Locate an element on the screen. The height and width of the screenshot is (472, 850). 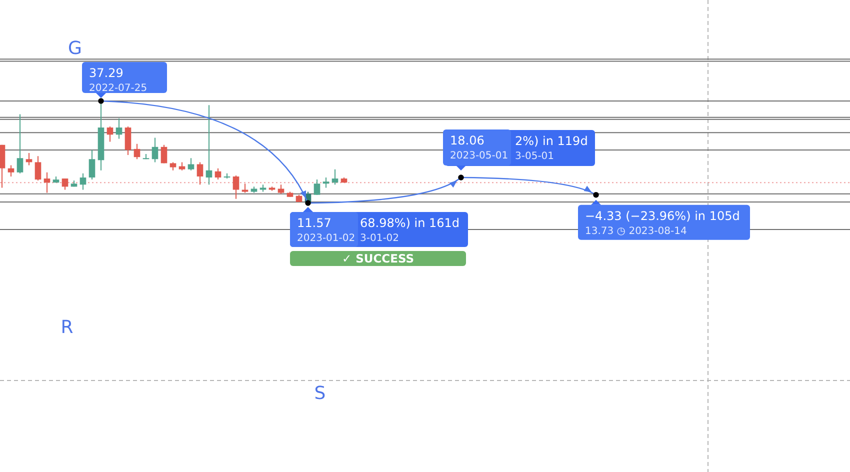
text: −4.33 (−23.96%) in 105d 13.73 ◷ 2023-08-14 is located at coordinates (662, 222).